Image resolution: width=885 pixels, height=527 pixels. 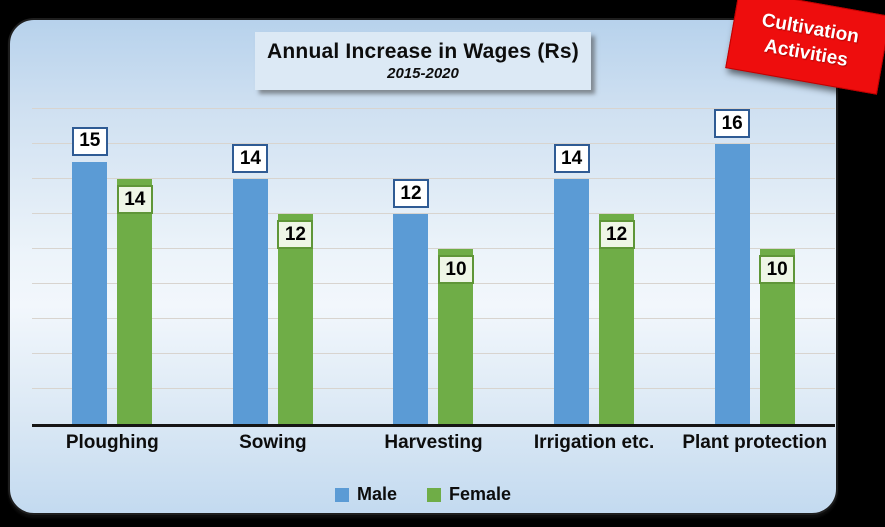 What do you see at coordinates (250, 159) in the screenshot?
I see `value-label-male-sowing: 14` at bounding box center [250, 159].